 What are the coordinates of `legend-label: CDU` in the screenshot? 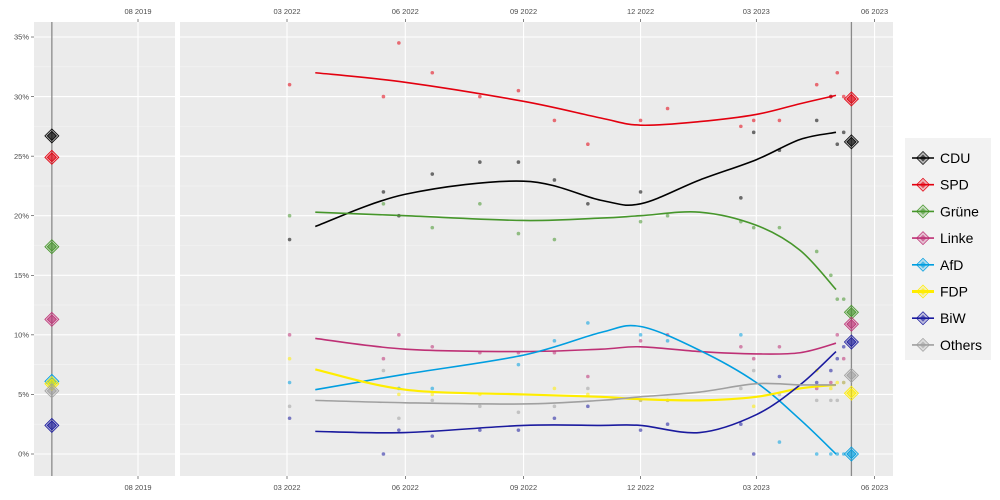 It's located at (955, 158).